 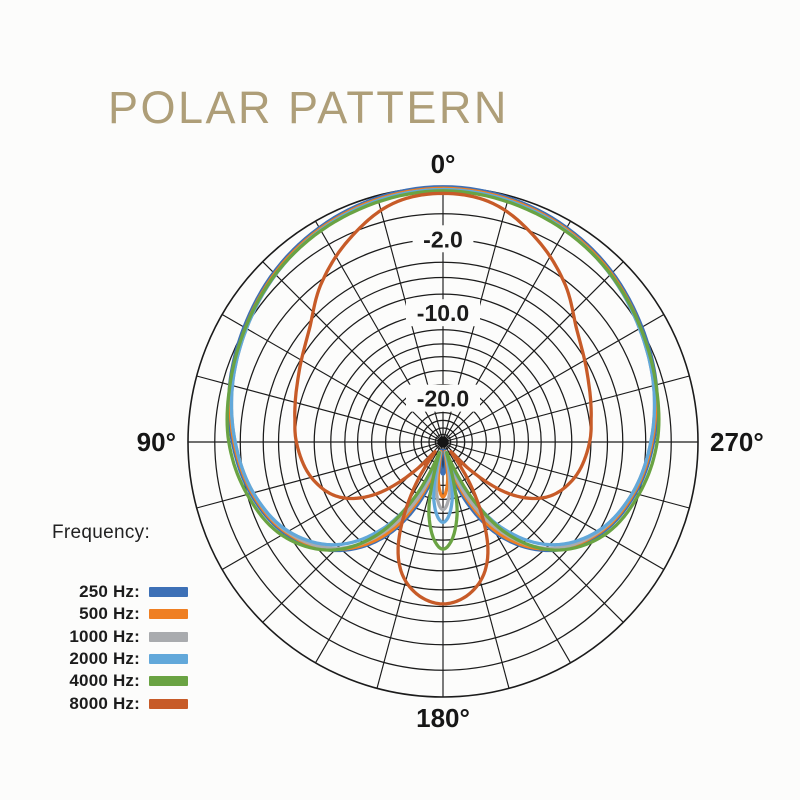 What do you see at coordinates (109, 614) in the screenshot?
I see `legend-item-label: 500 Hz:` at bounding box center [109, 614].